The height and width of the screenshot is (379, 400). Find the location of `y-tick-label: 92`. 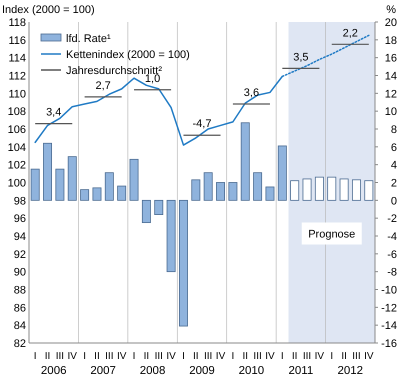

y-tick-label: 92 is located at coordinates (20, 254).